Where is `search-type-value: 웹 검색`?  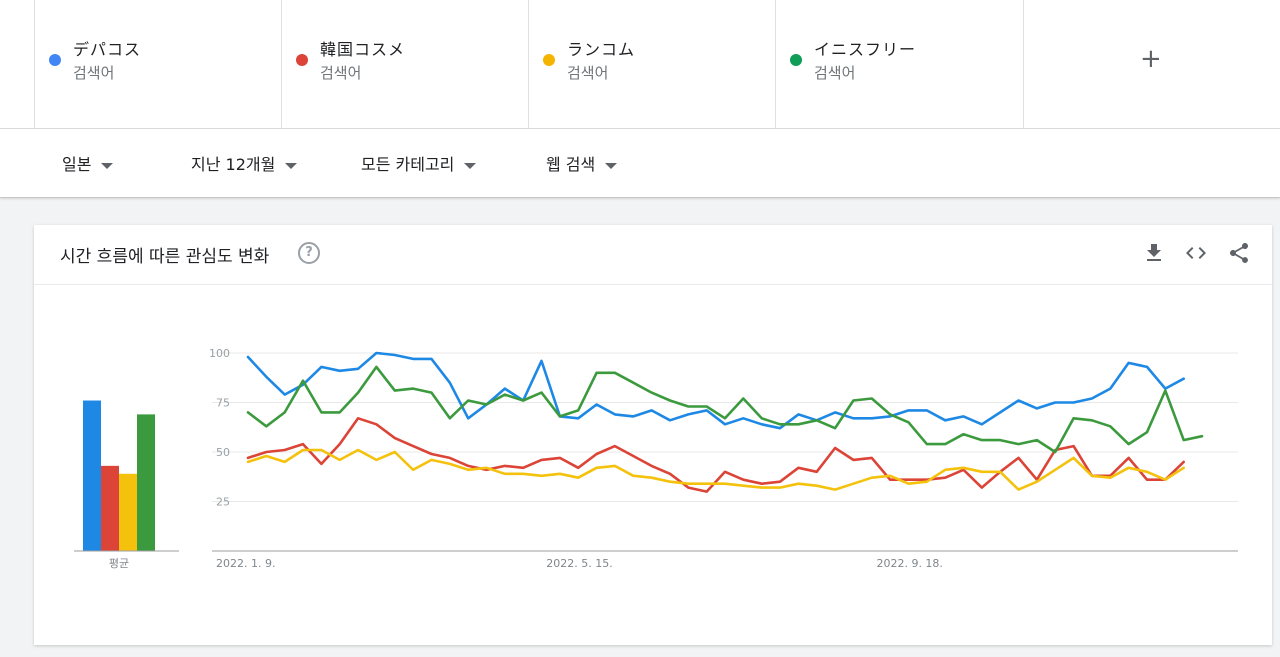 search-type-value: 웹 검색 is located at coordinates (571, 164).